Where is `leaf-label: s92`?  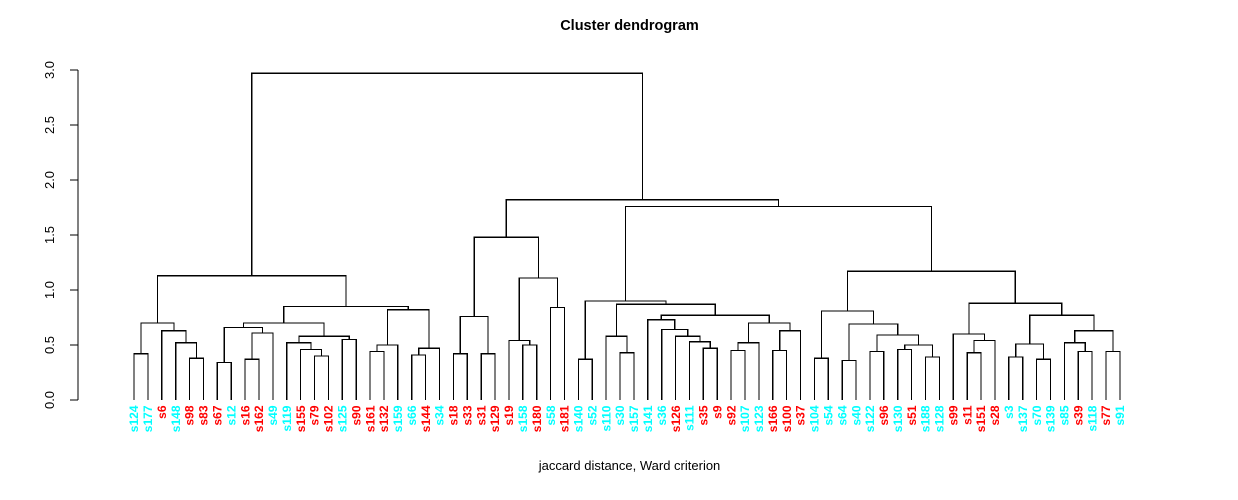
leaf-label: s92 is located at coordinates (731, 415).